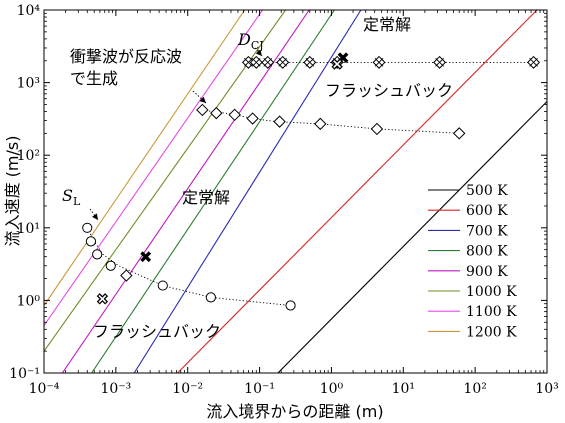 The image size is (565, 423). Describe the element at coordinates (187, 389) in the screenshot. I see `x-tick-label: 10⁻²` at that location.